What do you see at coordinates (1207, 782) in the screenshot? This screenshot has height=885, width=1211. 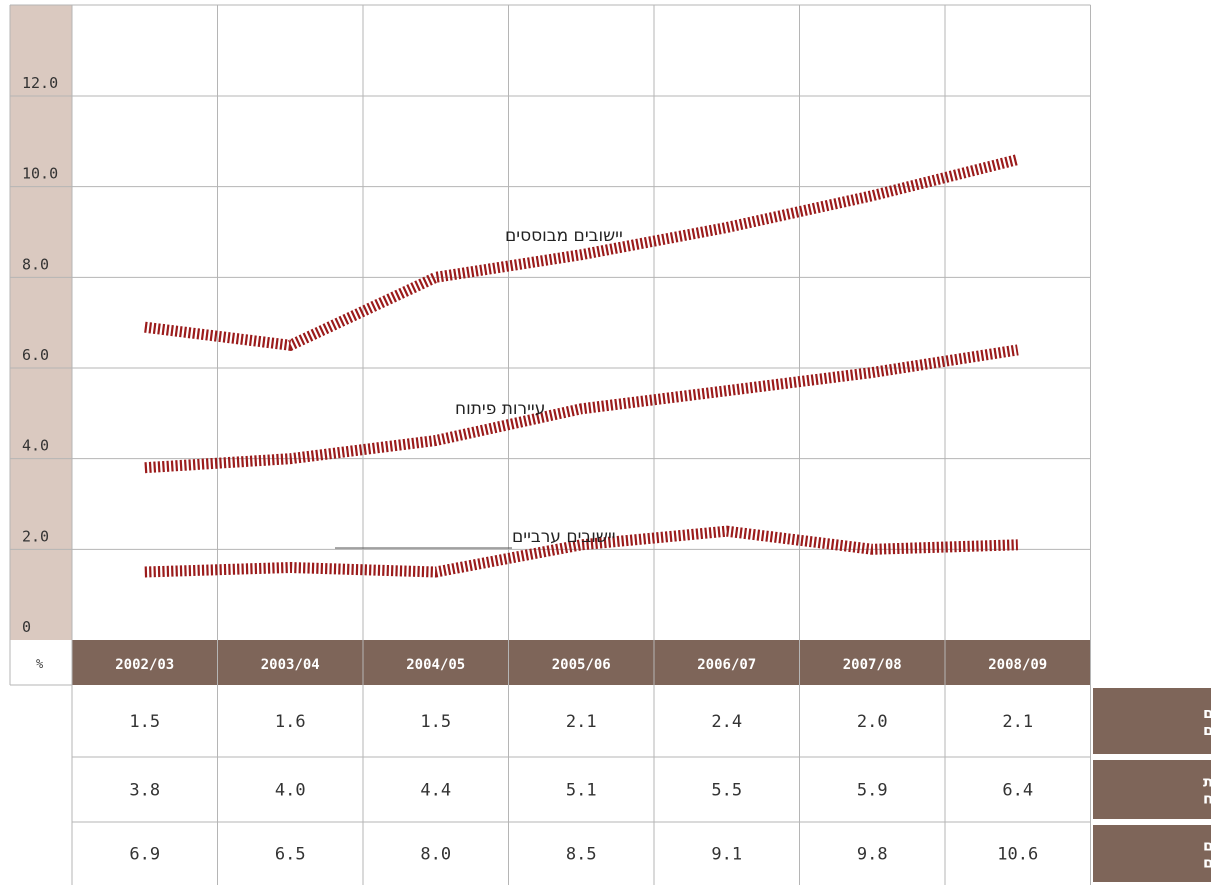 I see `table-row-header-label: עיירות` at bounding box center [1207, 782].